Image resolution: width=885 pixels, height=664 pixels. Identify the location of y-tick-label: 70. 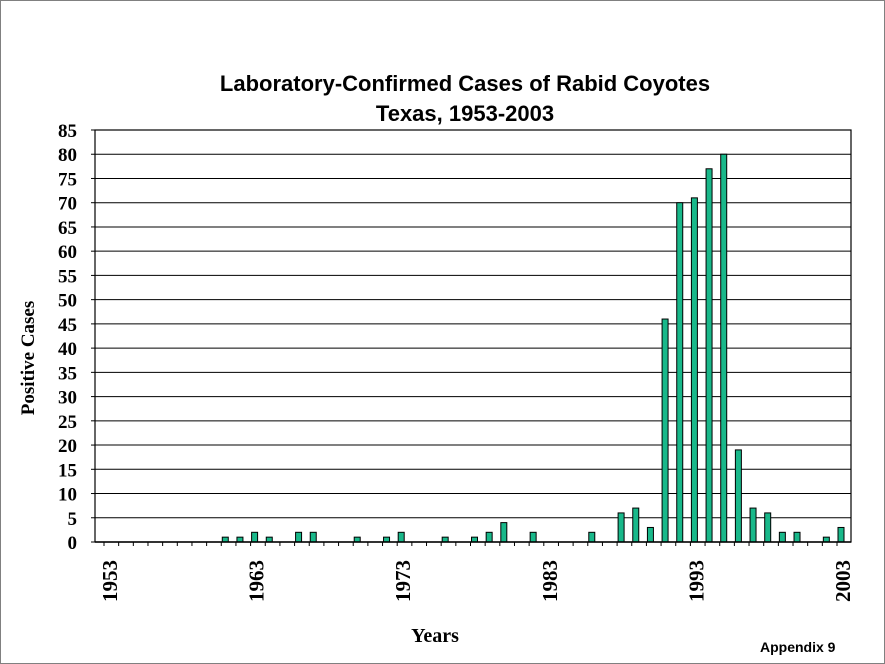
(67, 204).